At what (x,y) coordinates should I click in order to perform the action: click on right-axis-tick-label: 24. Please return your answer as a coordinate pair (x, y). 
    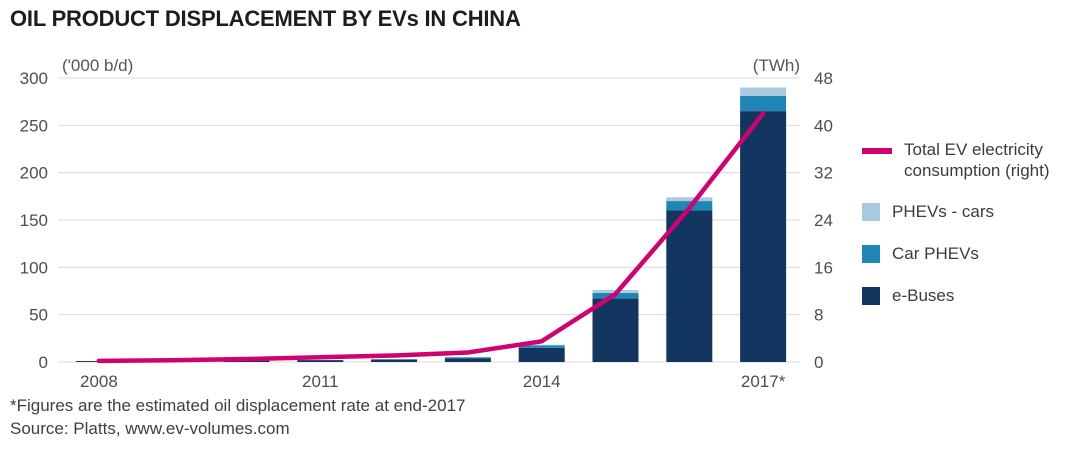
    Looking at the image, I should click on (823, 220).